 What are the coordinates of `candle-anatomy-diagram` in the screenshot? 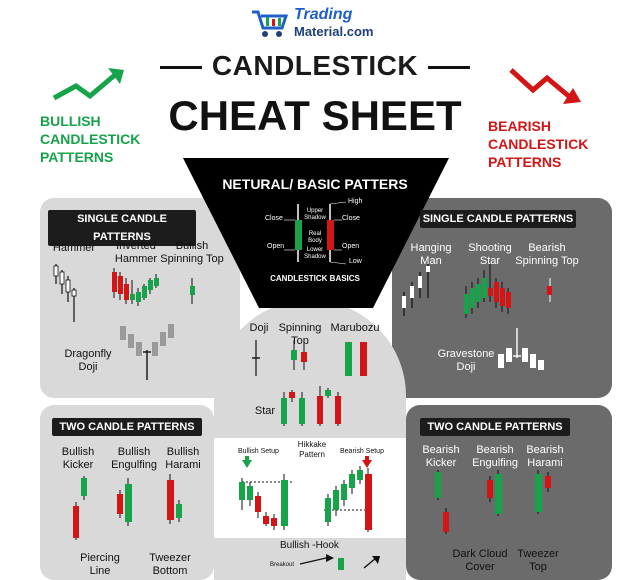 It's located at (315, 233).